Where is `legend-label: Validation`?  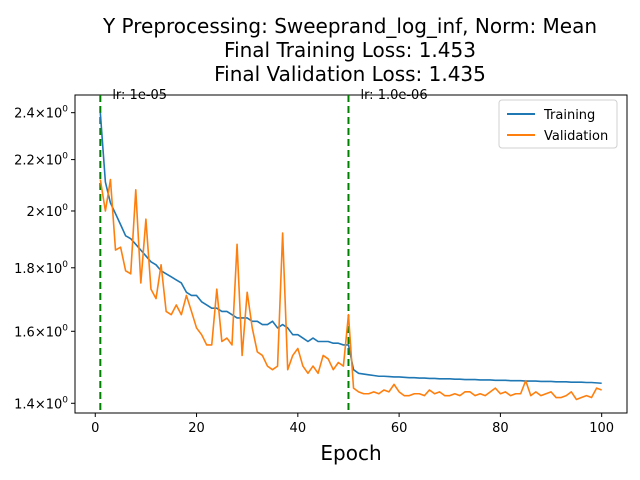
legend-label: Validation is located at coordinates (576, 136).